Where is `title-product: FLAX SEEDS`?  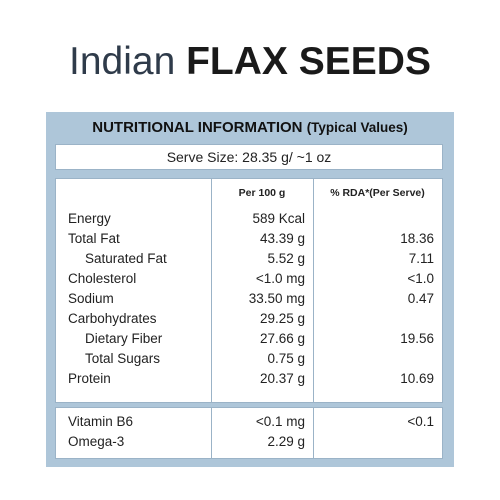
title-product: FLAX SEEDS is located at coordinates (308, 61).